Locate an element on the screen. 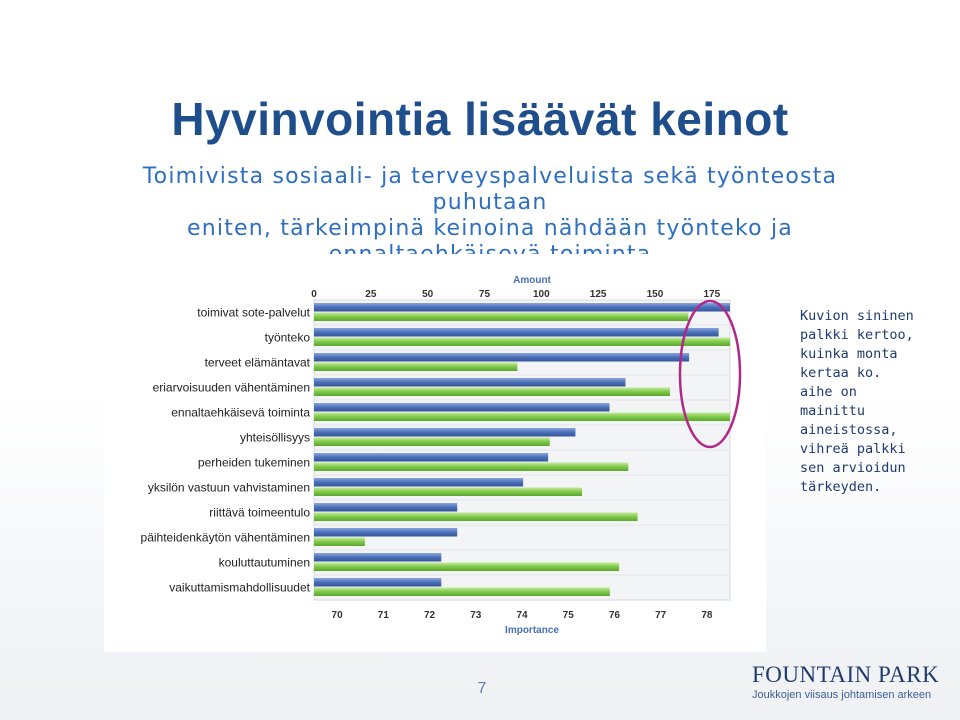 The image size is (960, 720). bottom-tick-label: 75 is located at coordinates (569, 615).